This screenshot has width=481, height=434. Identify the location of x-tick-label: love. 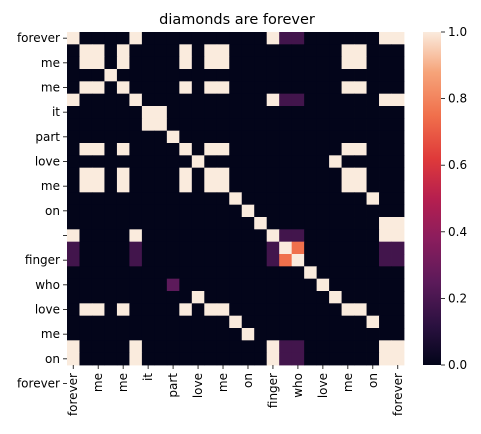
(198, 385).